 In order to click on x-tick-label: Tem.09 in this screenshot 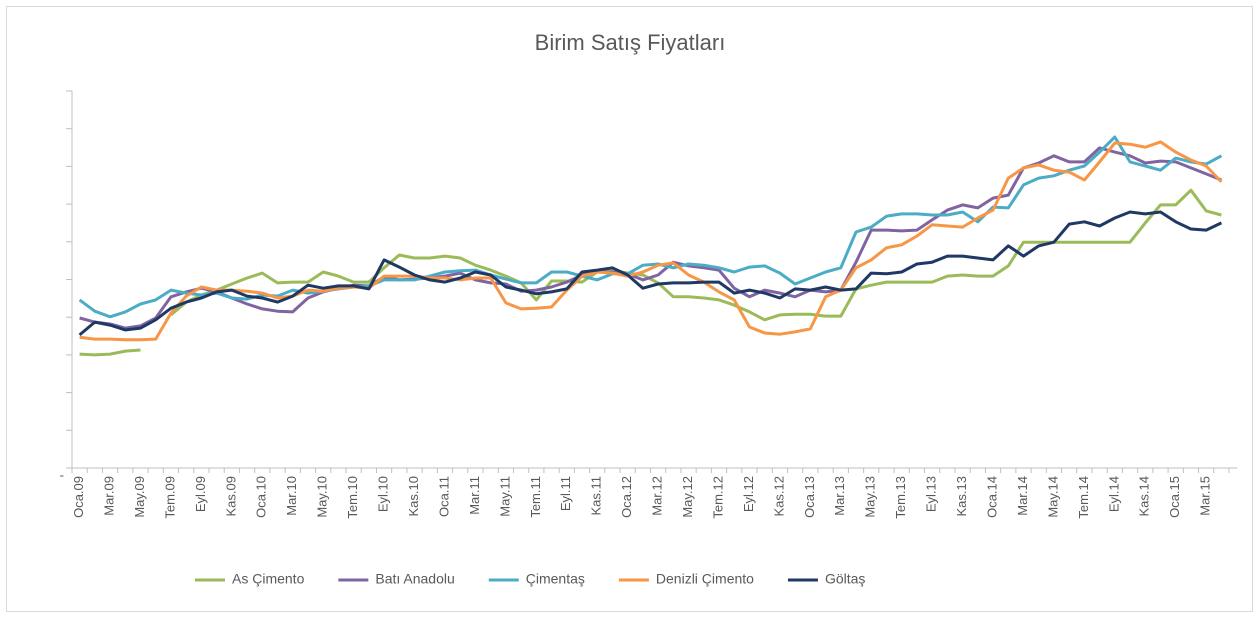, I will do `click(169, 497)`.